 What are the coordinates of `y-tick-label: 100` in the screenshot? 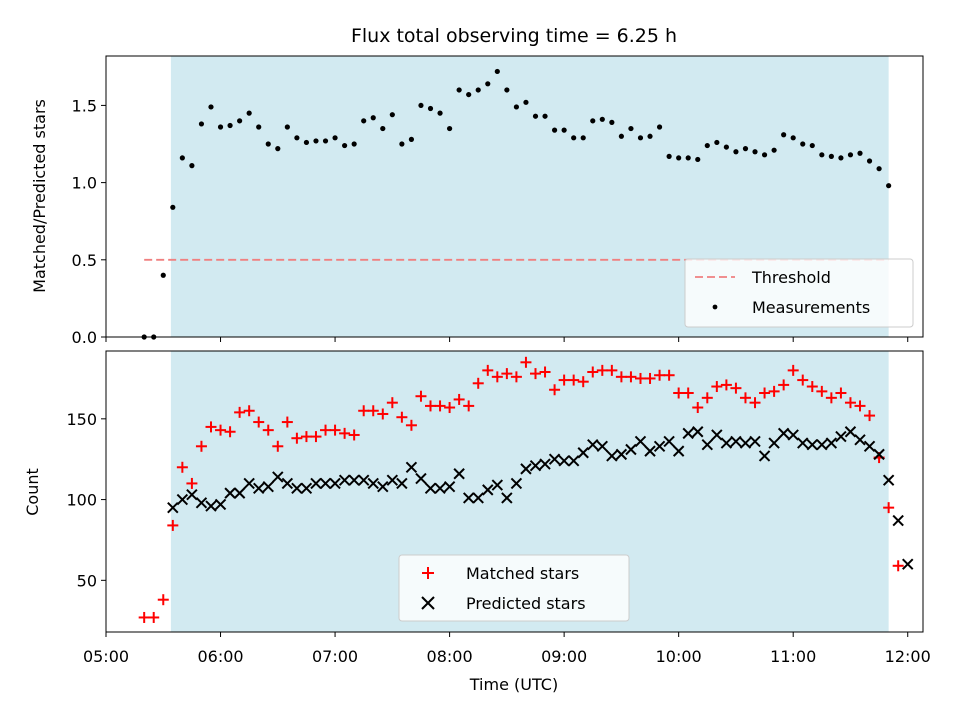 It's located at (81, 500).